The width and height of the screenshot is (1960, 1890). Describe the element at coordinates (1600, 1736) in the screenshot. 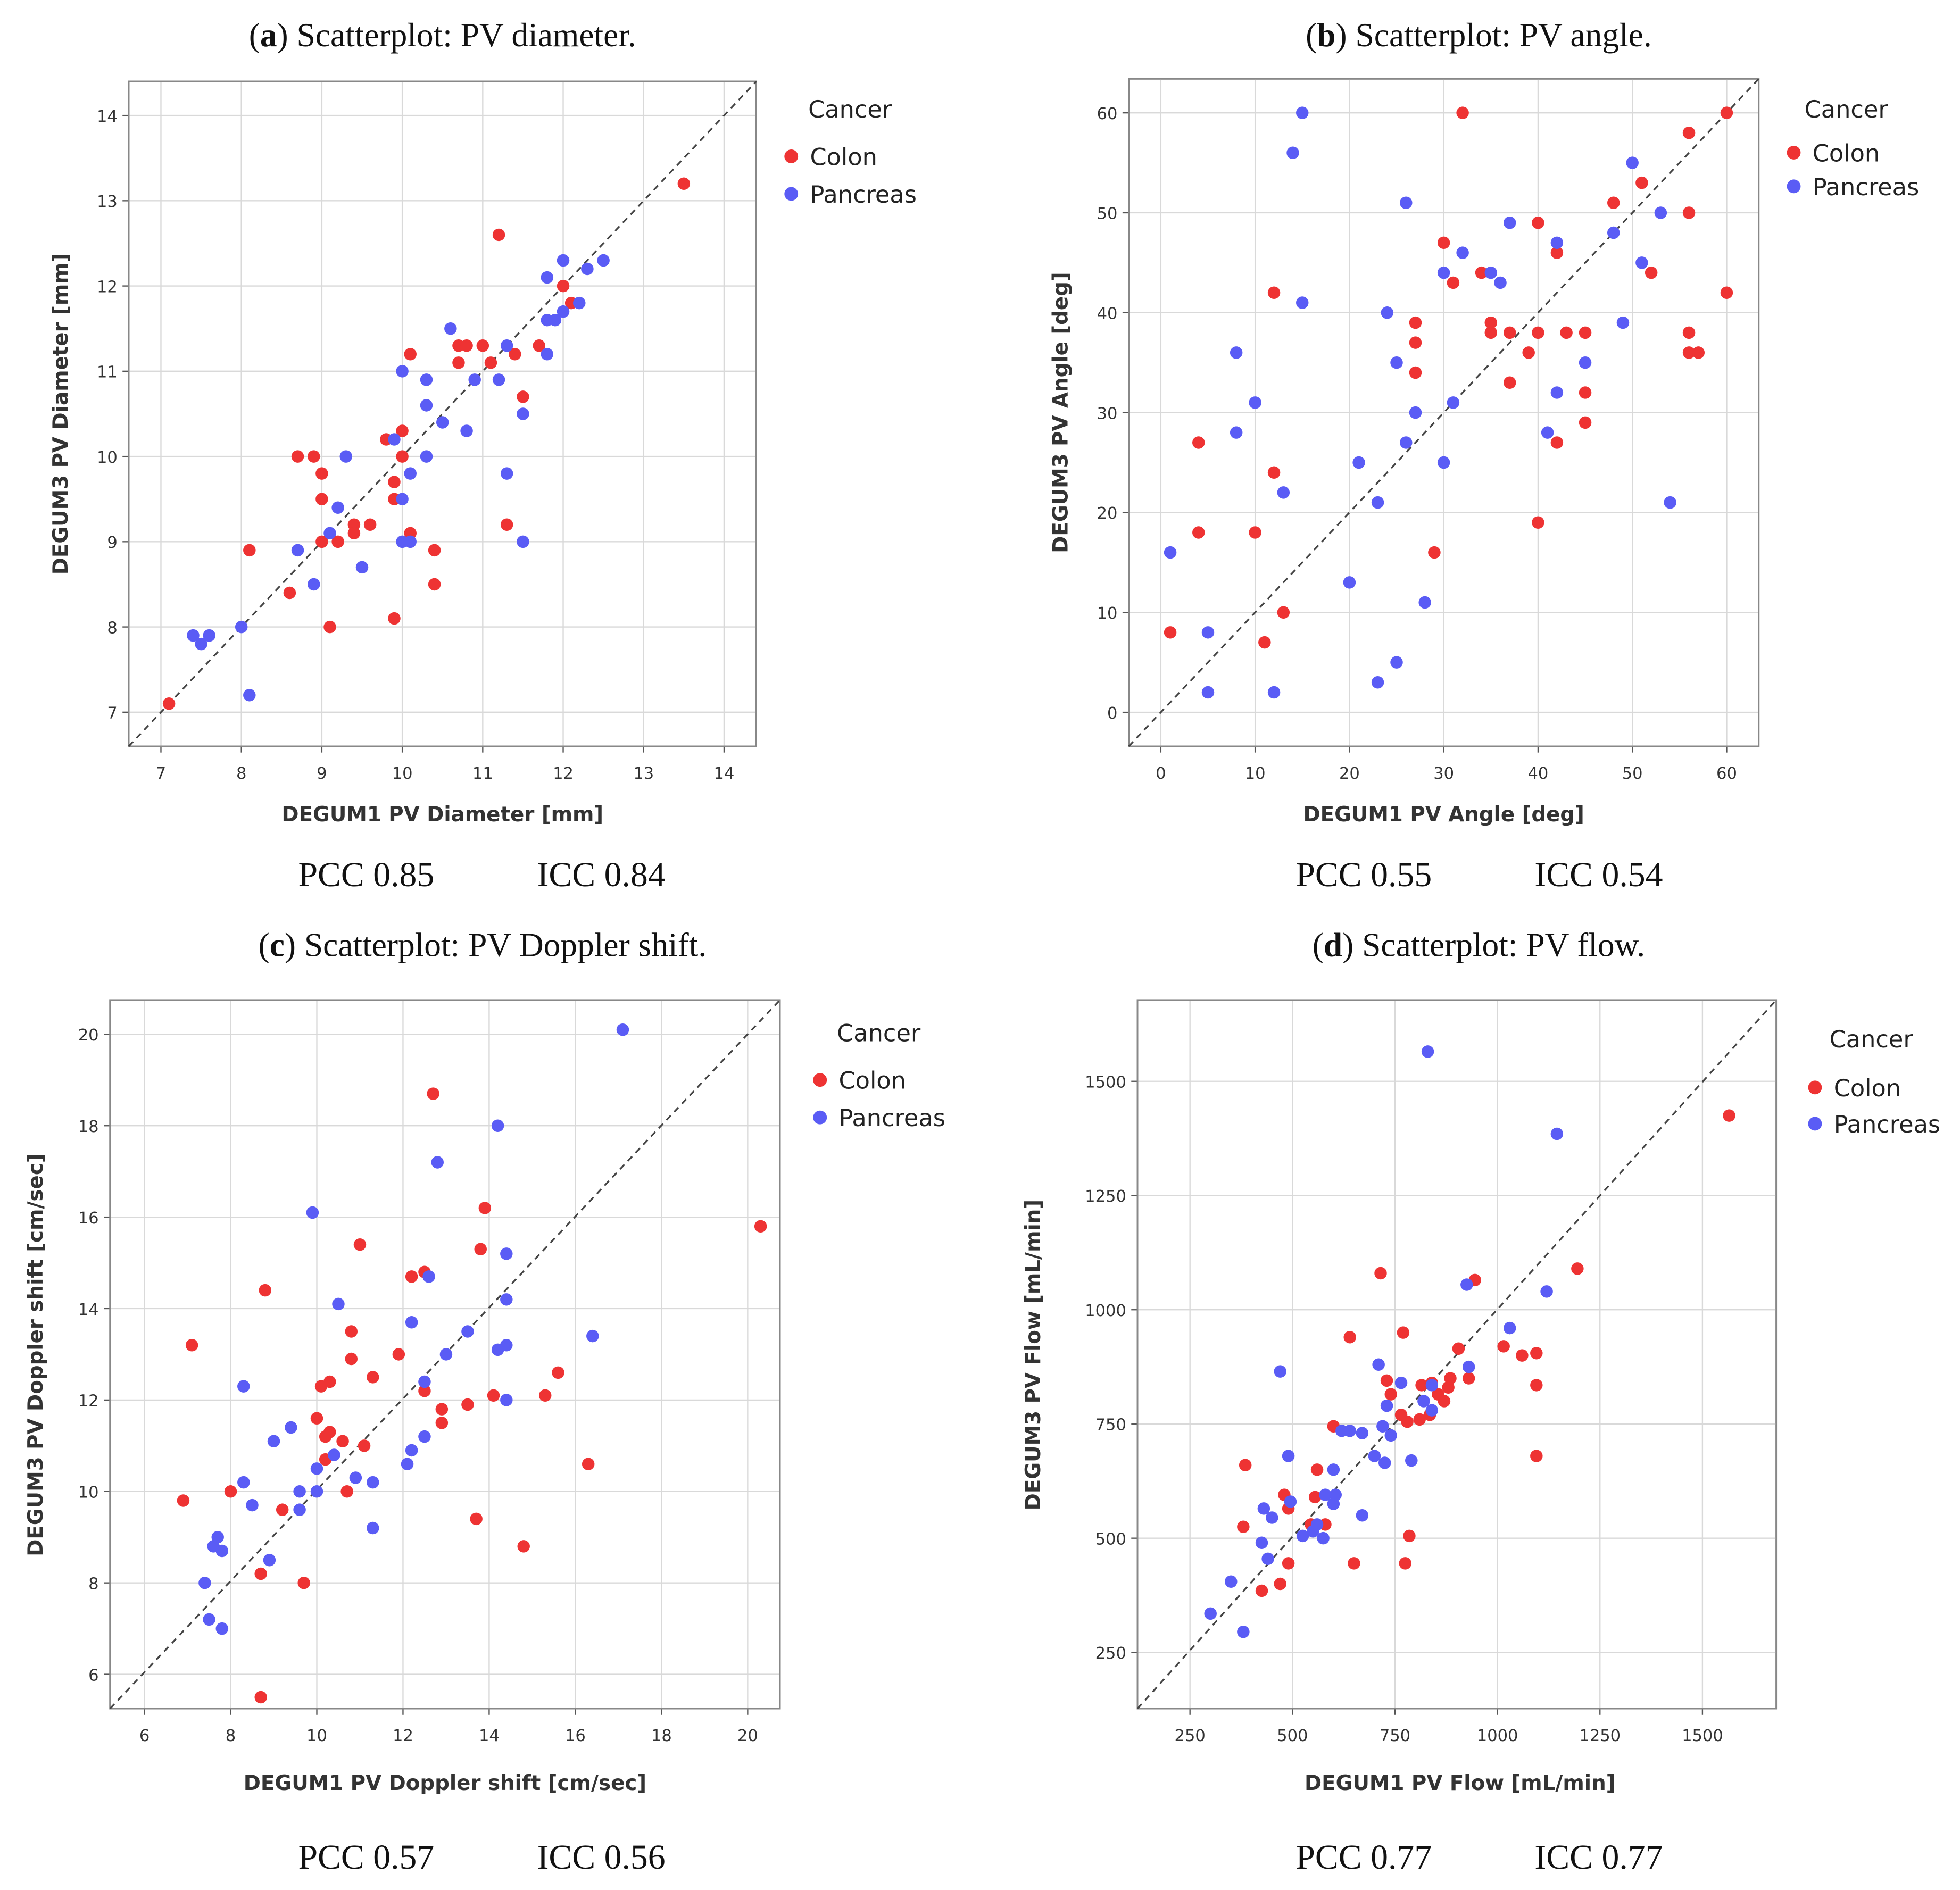

I see `x-tick-label: 1250` at that location.